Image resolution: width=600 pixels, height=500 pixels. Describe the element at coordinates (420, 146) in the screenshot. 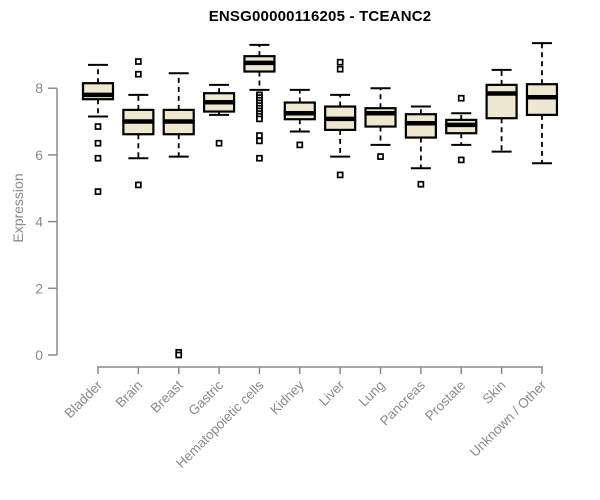

I see `boxplot-pancreas` at that location.